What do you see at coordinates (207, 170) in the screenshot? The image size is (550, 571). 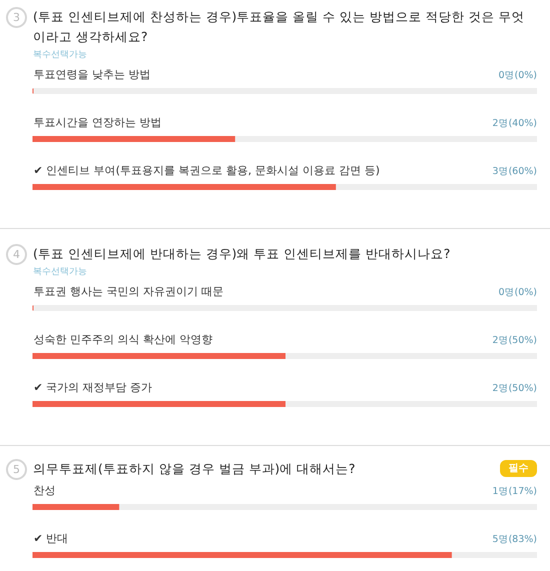 I see `y-tick-label: ✔ 인센티브 부여(투표용지를 복권으로 활용, 문화시설 이용료 감면 등)` at bounding box center [207, 170].